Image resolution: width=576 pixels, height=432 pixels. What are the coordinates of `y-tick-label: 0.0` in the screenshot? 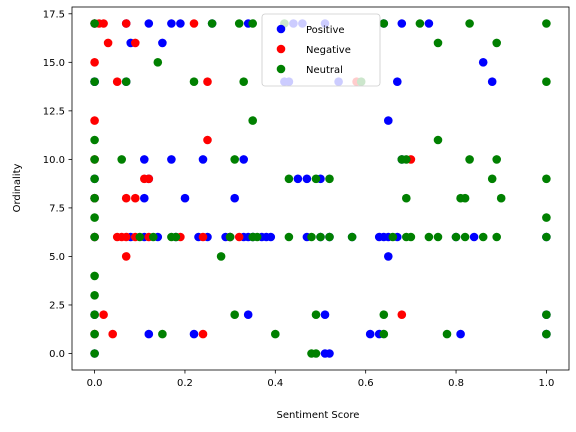 It's located at (57, 354).